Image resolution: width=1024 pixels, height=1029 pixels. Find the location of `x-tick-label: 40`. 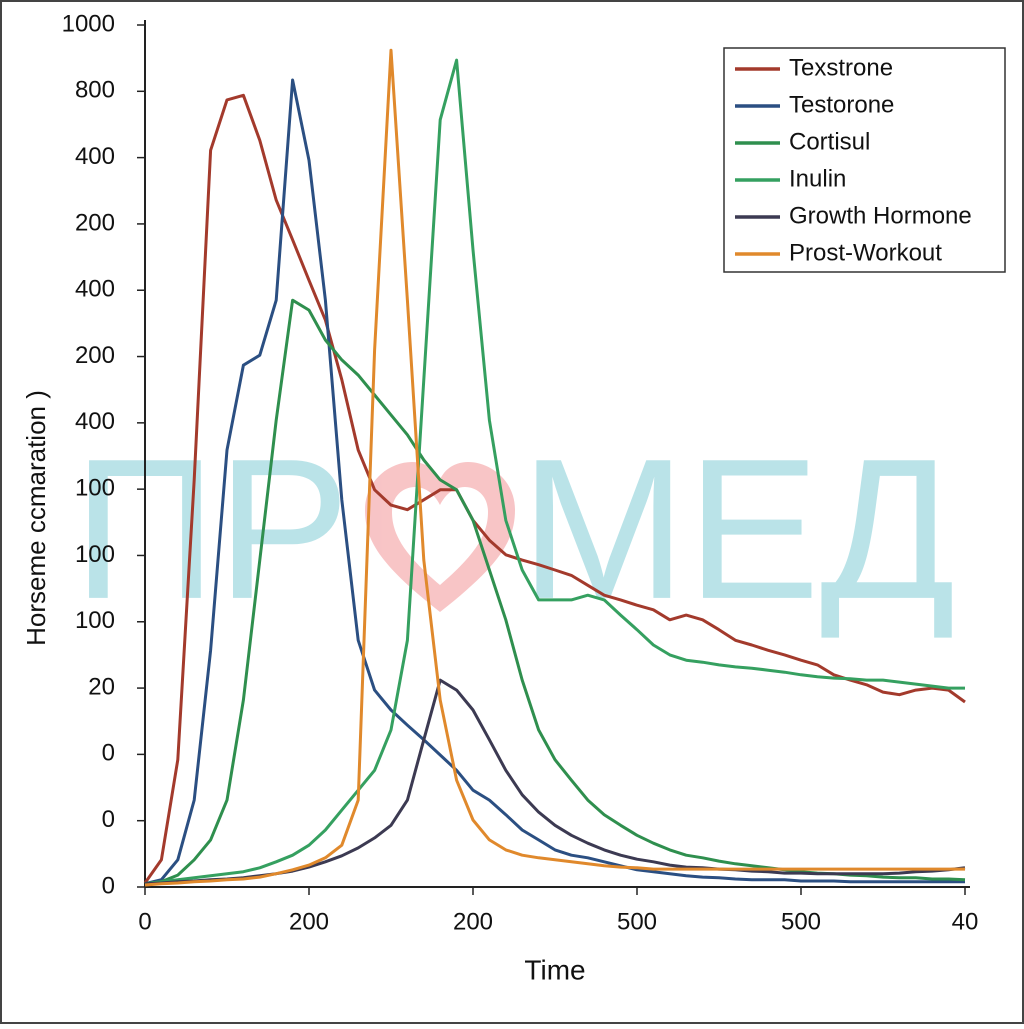

x-tick-label: 40 is located at coordinates (965, 921).